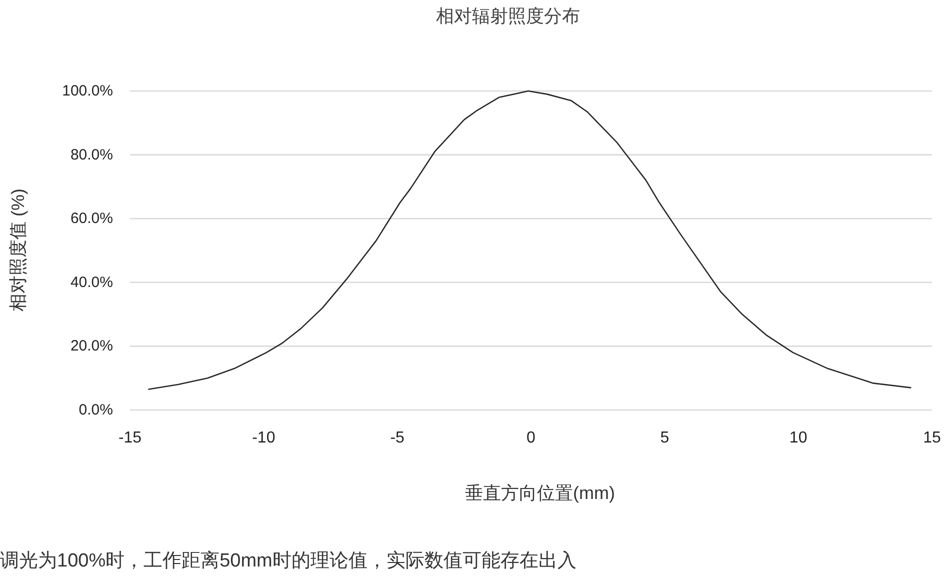 The width and height of the screenshot is (944, 576). I want to click on x-axis-title: 垂直方向位置(mm), so click(540, 493).